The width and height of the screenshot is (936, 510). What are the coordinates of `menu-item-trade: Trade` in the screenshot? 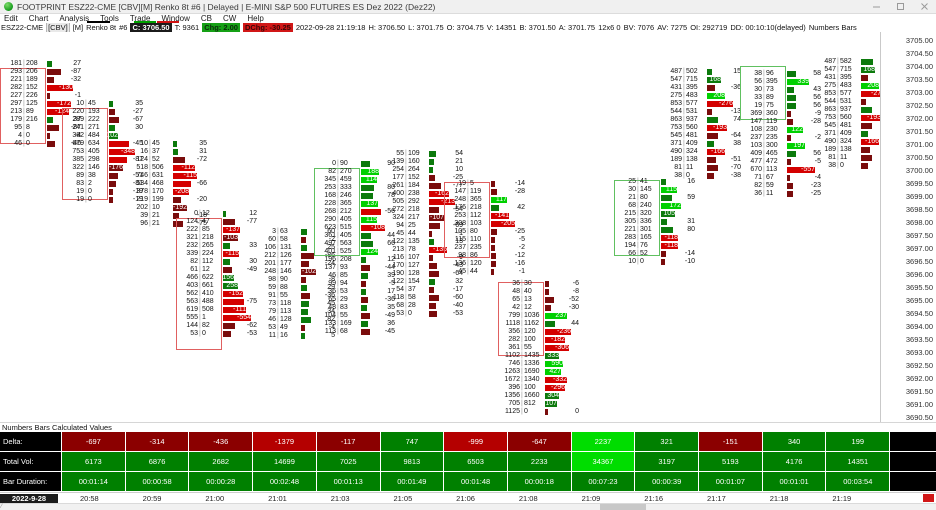 It's located at (140, 18).